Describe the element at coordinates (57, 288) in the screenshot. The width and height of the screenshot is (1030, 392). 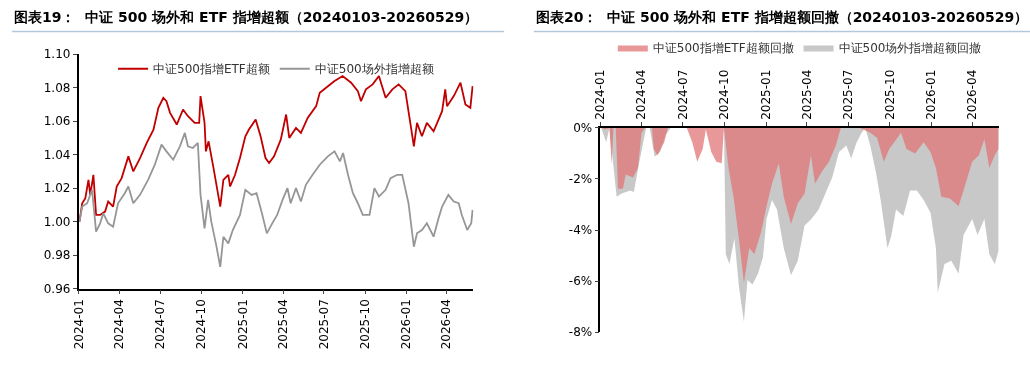
I see `y-tick-label: 0.96` at that location.